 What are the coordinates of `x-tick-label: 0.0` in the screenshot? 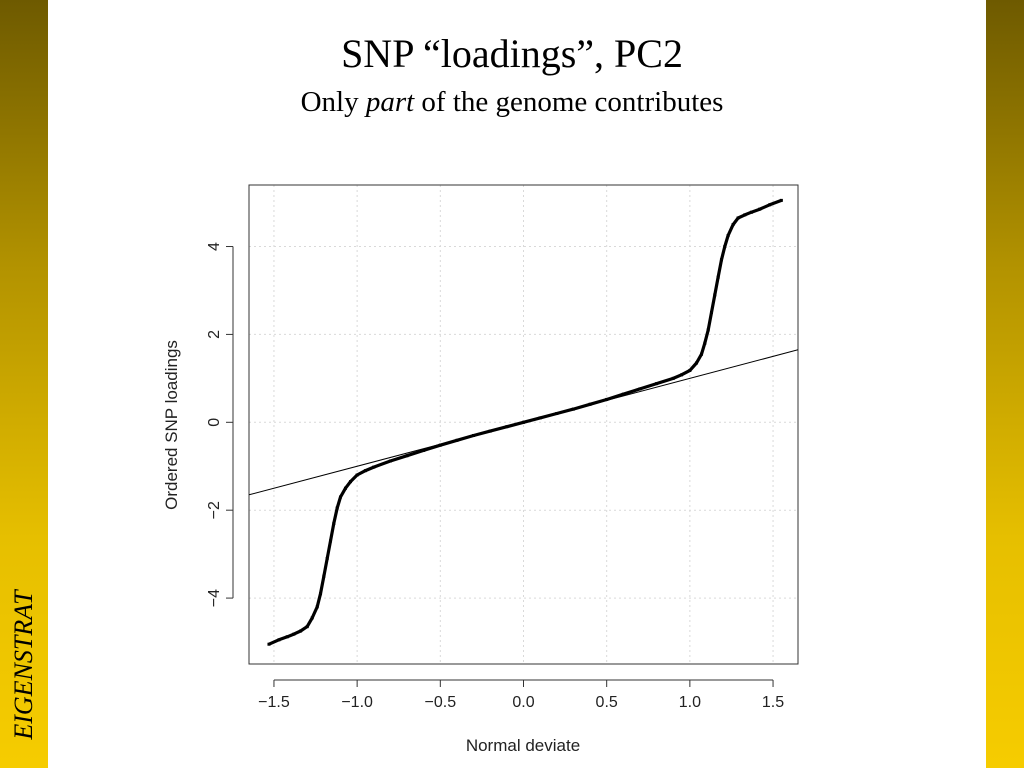 It's located at (523, 702).